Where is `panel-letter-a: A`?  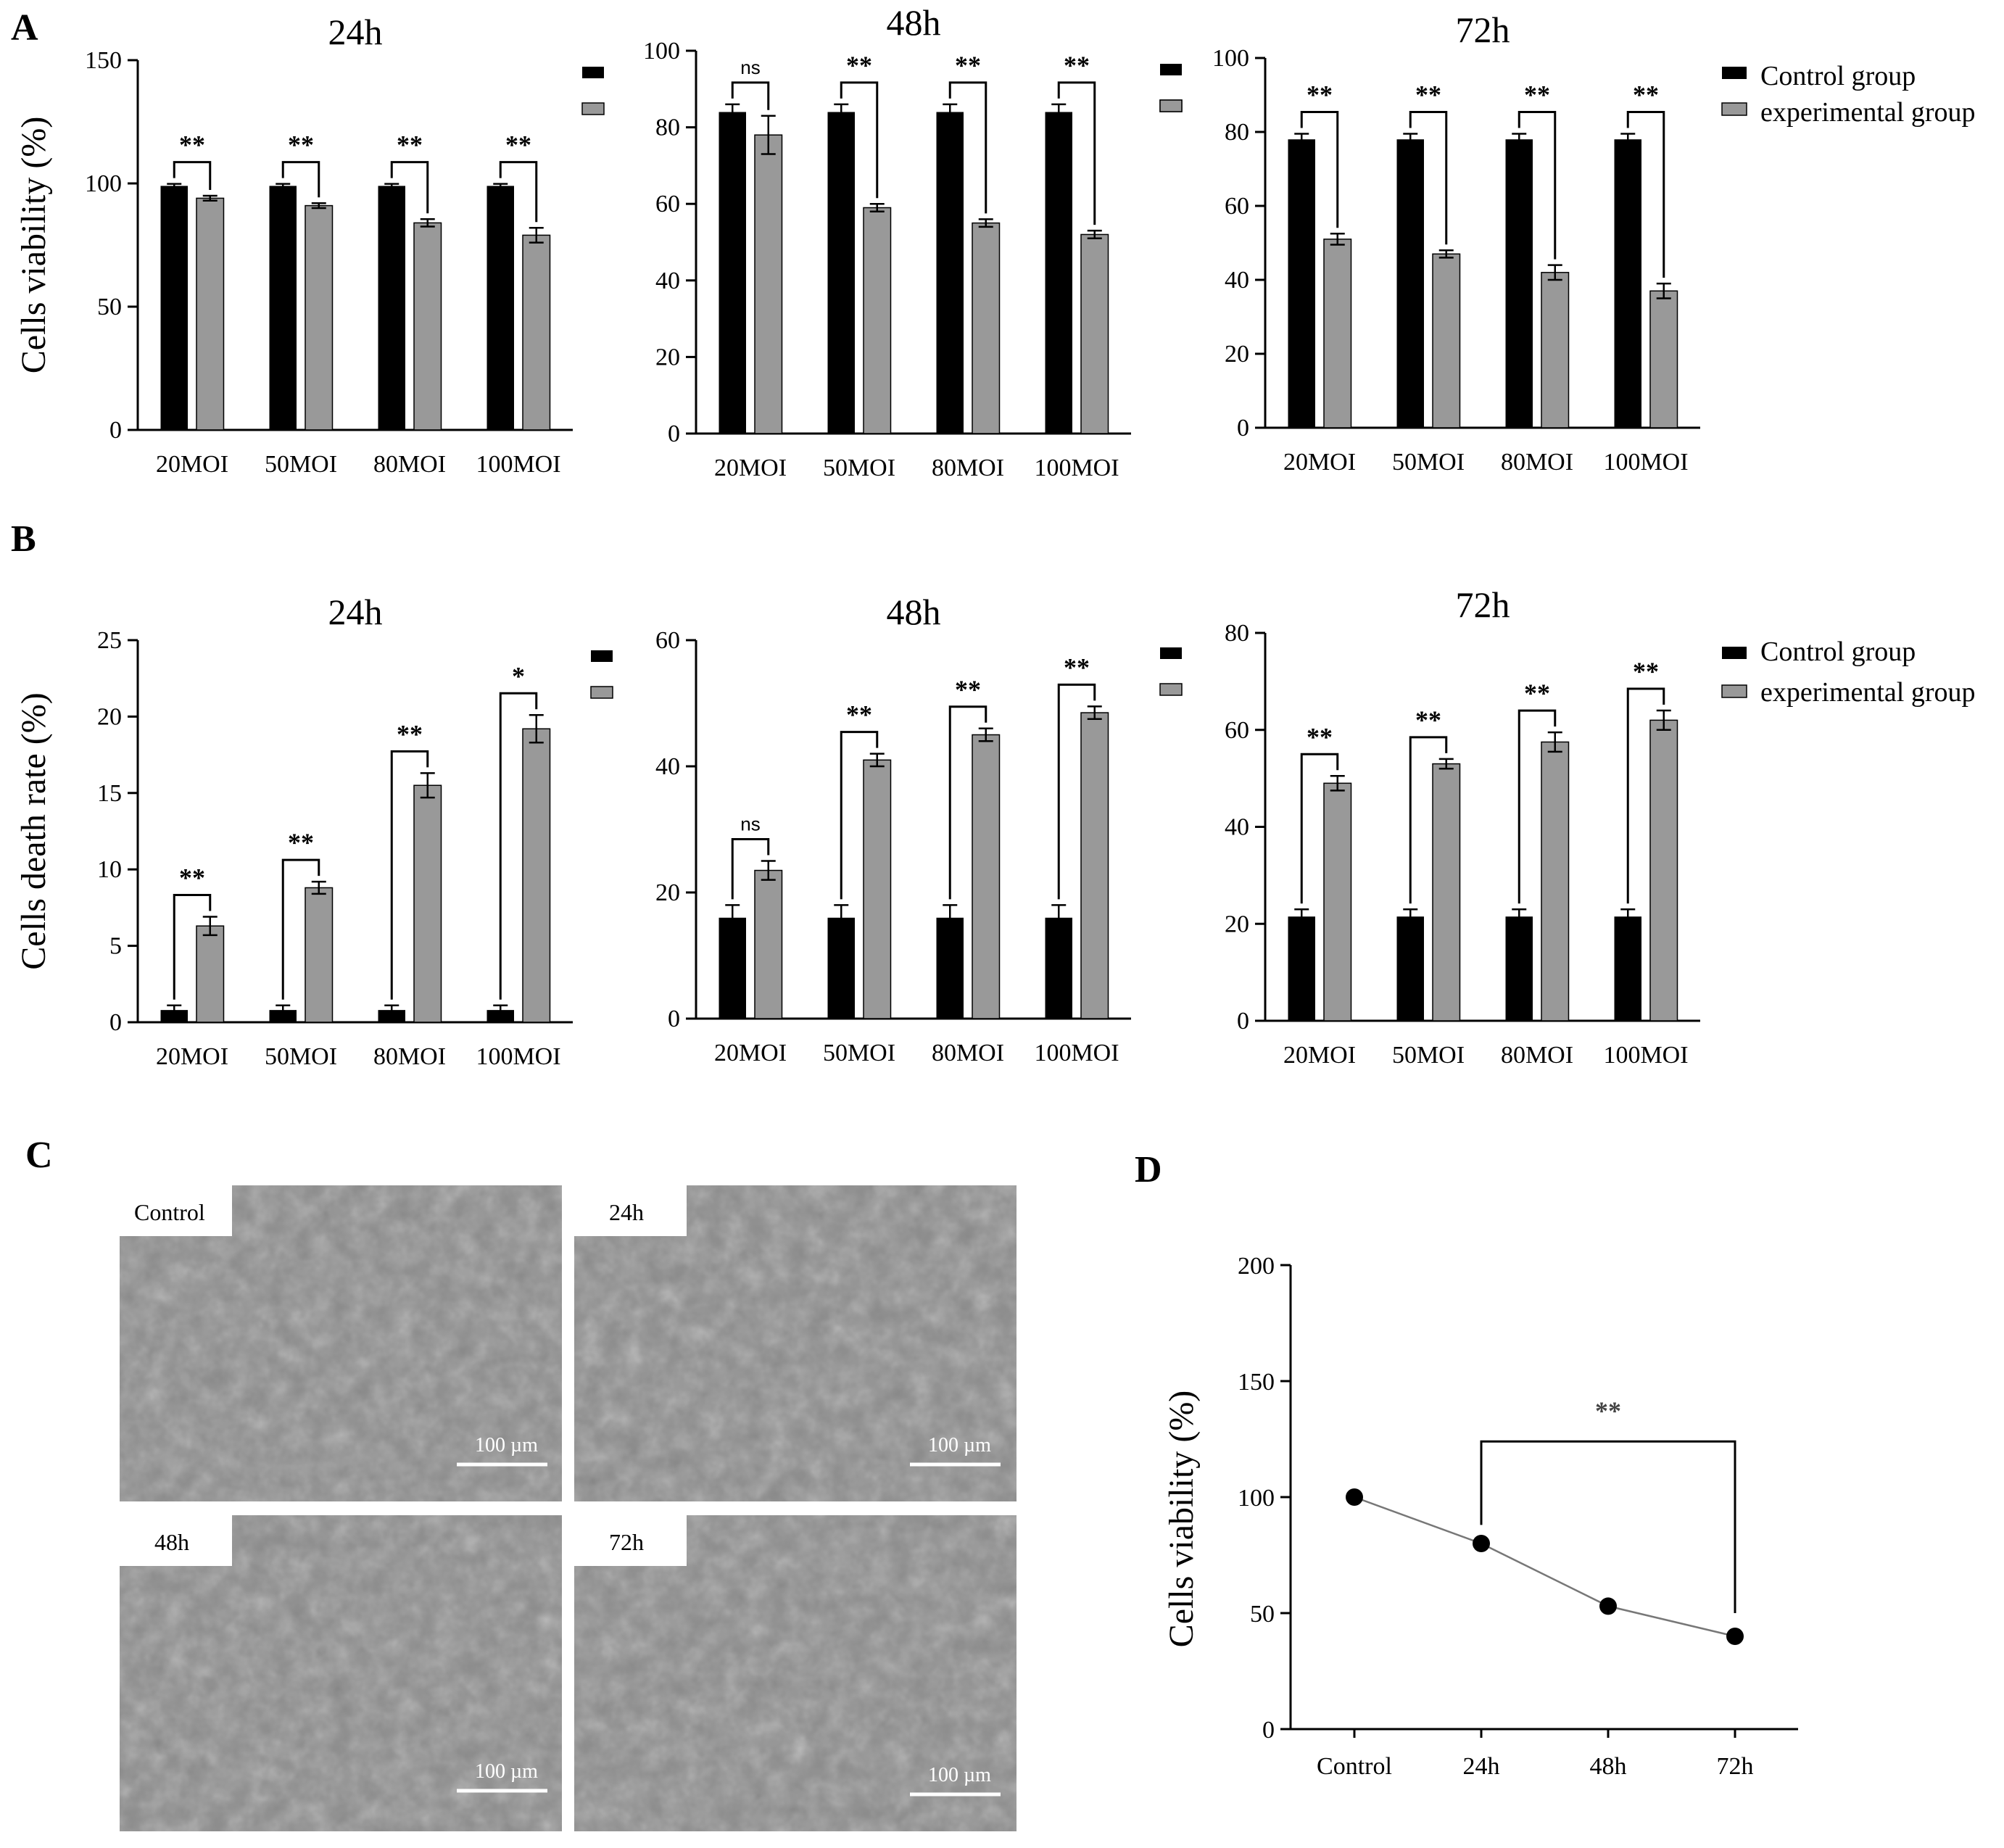
panel-letter-a: A is located at coordinates (24, 28).